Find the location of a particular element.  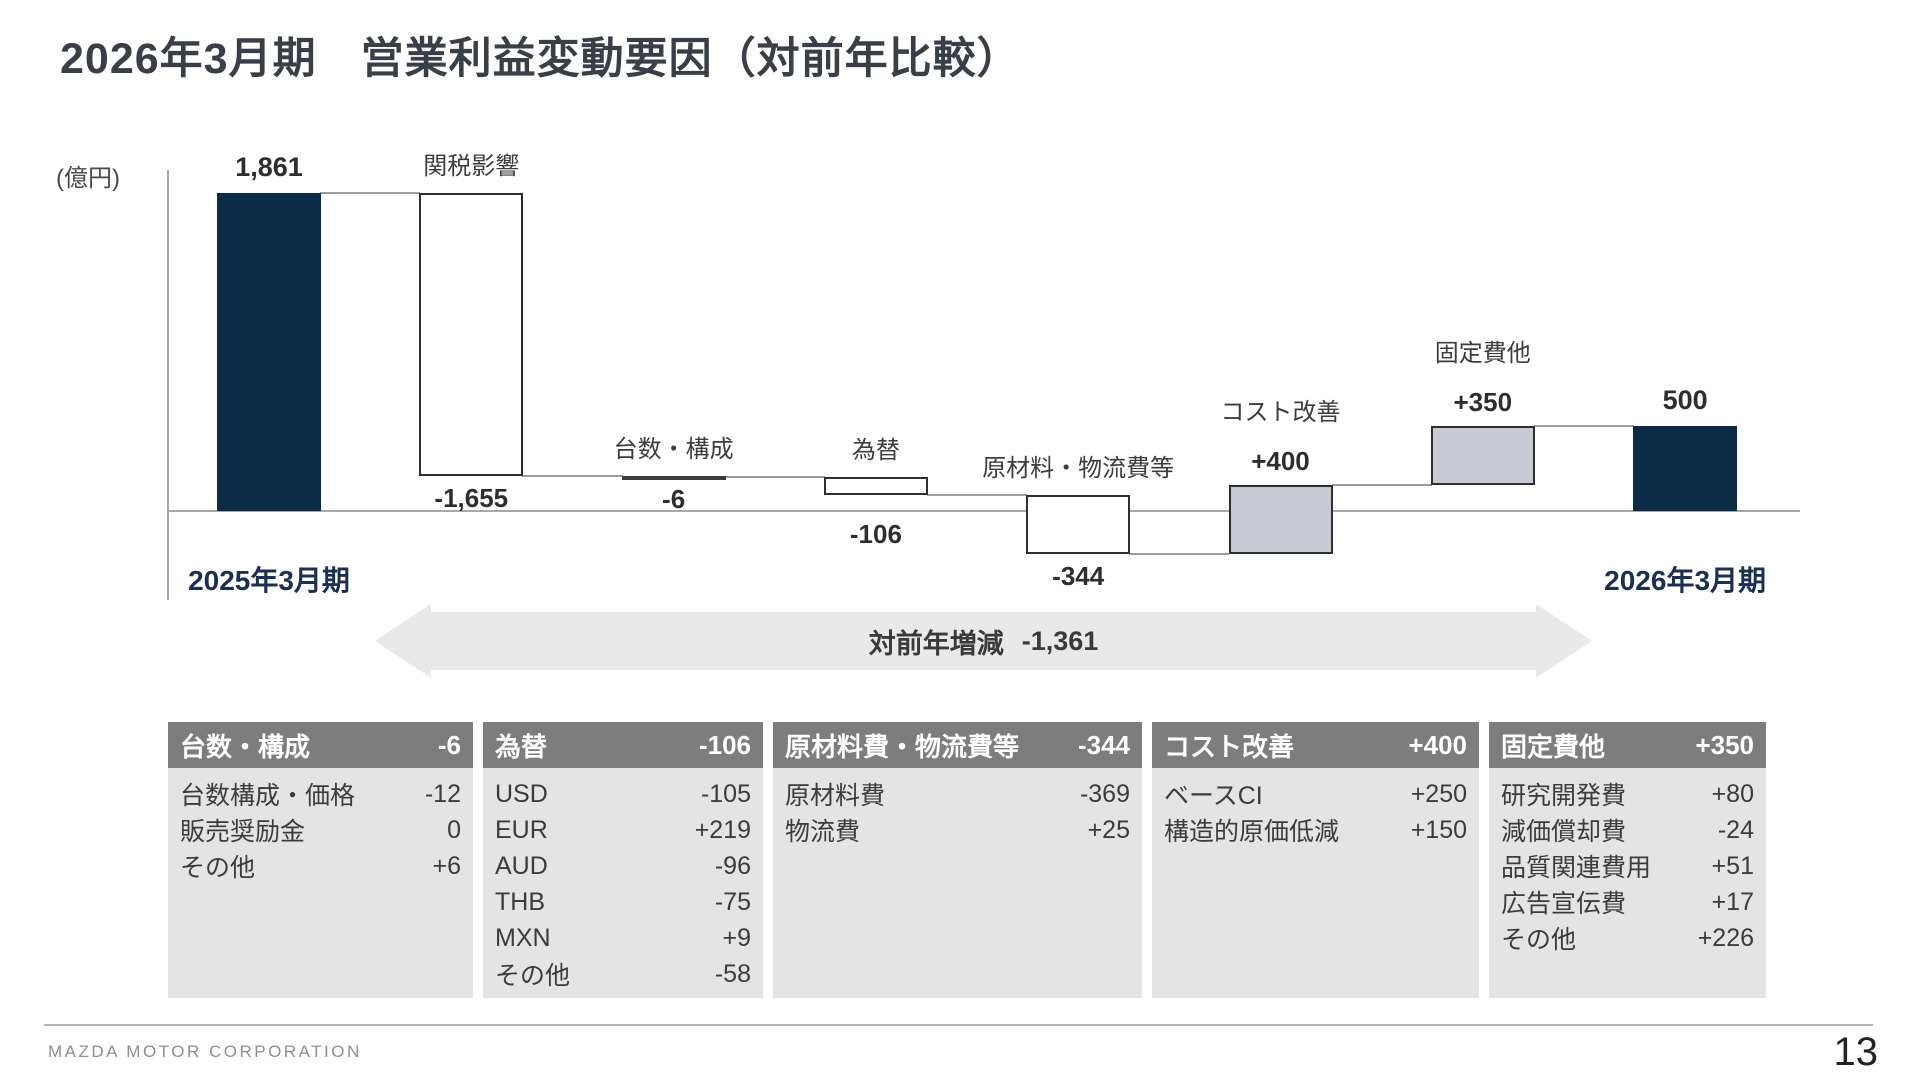

table-row: 品質関連費用 +51 is located at coordinates (1627, 866).